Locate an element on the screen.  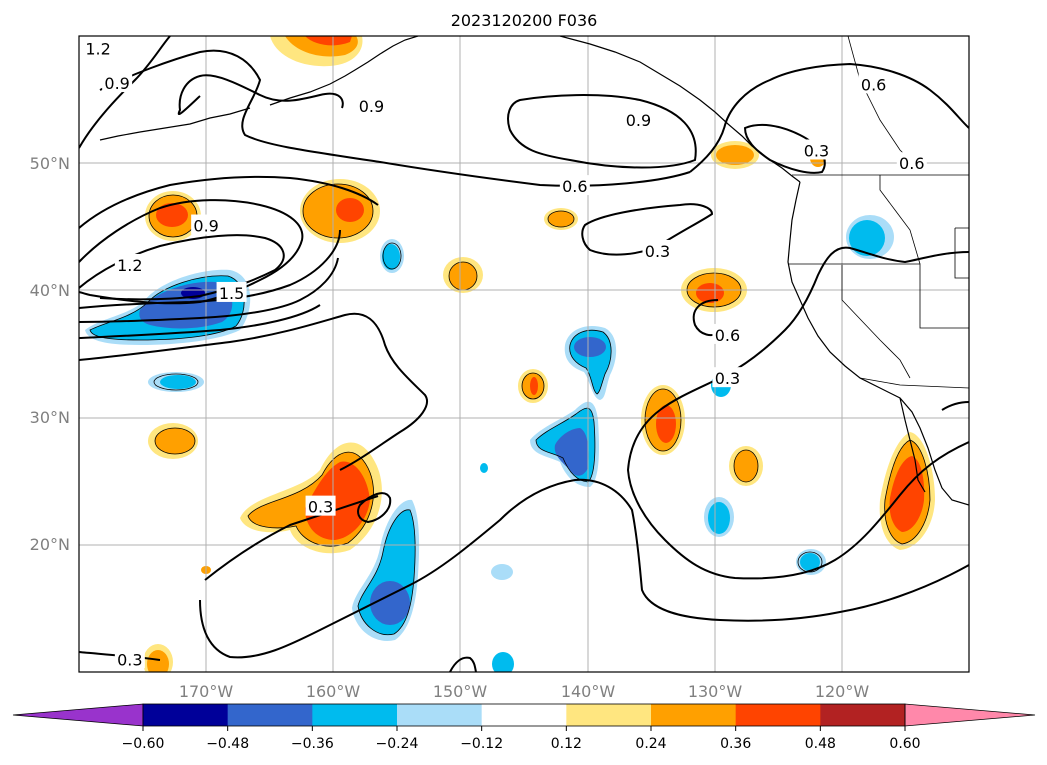
colorbar-label: −0.48 is located at coordinates (227, 744).